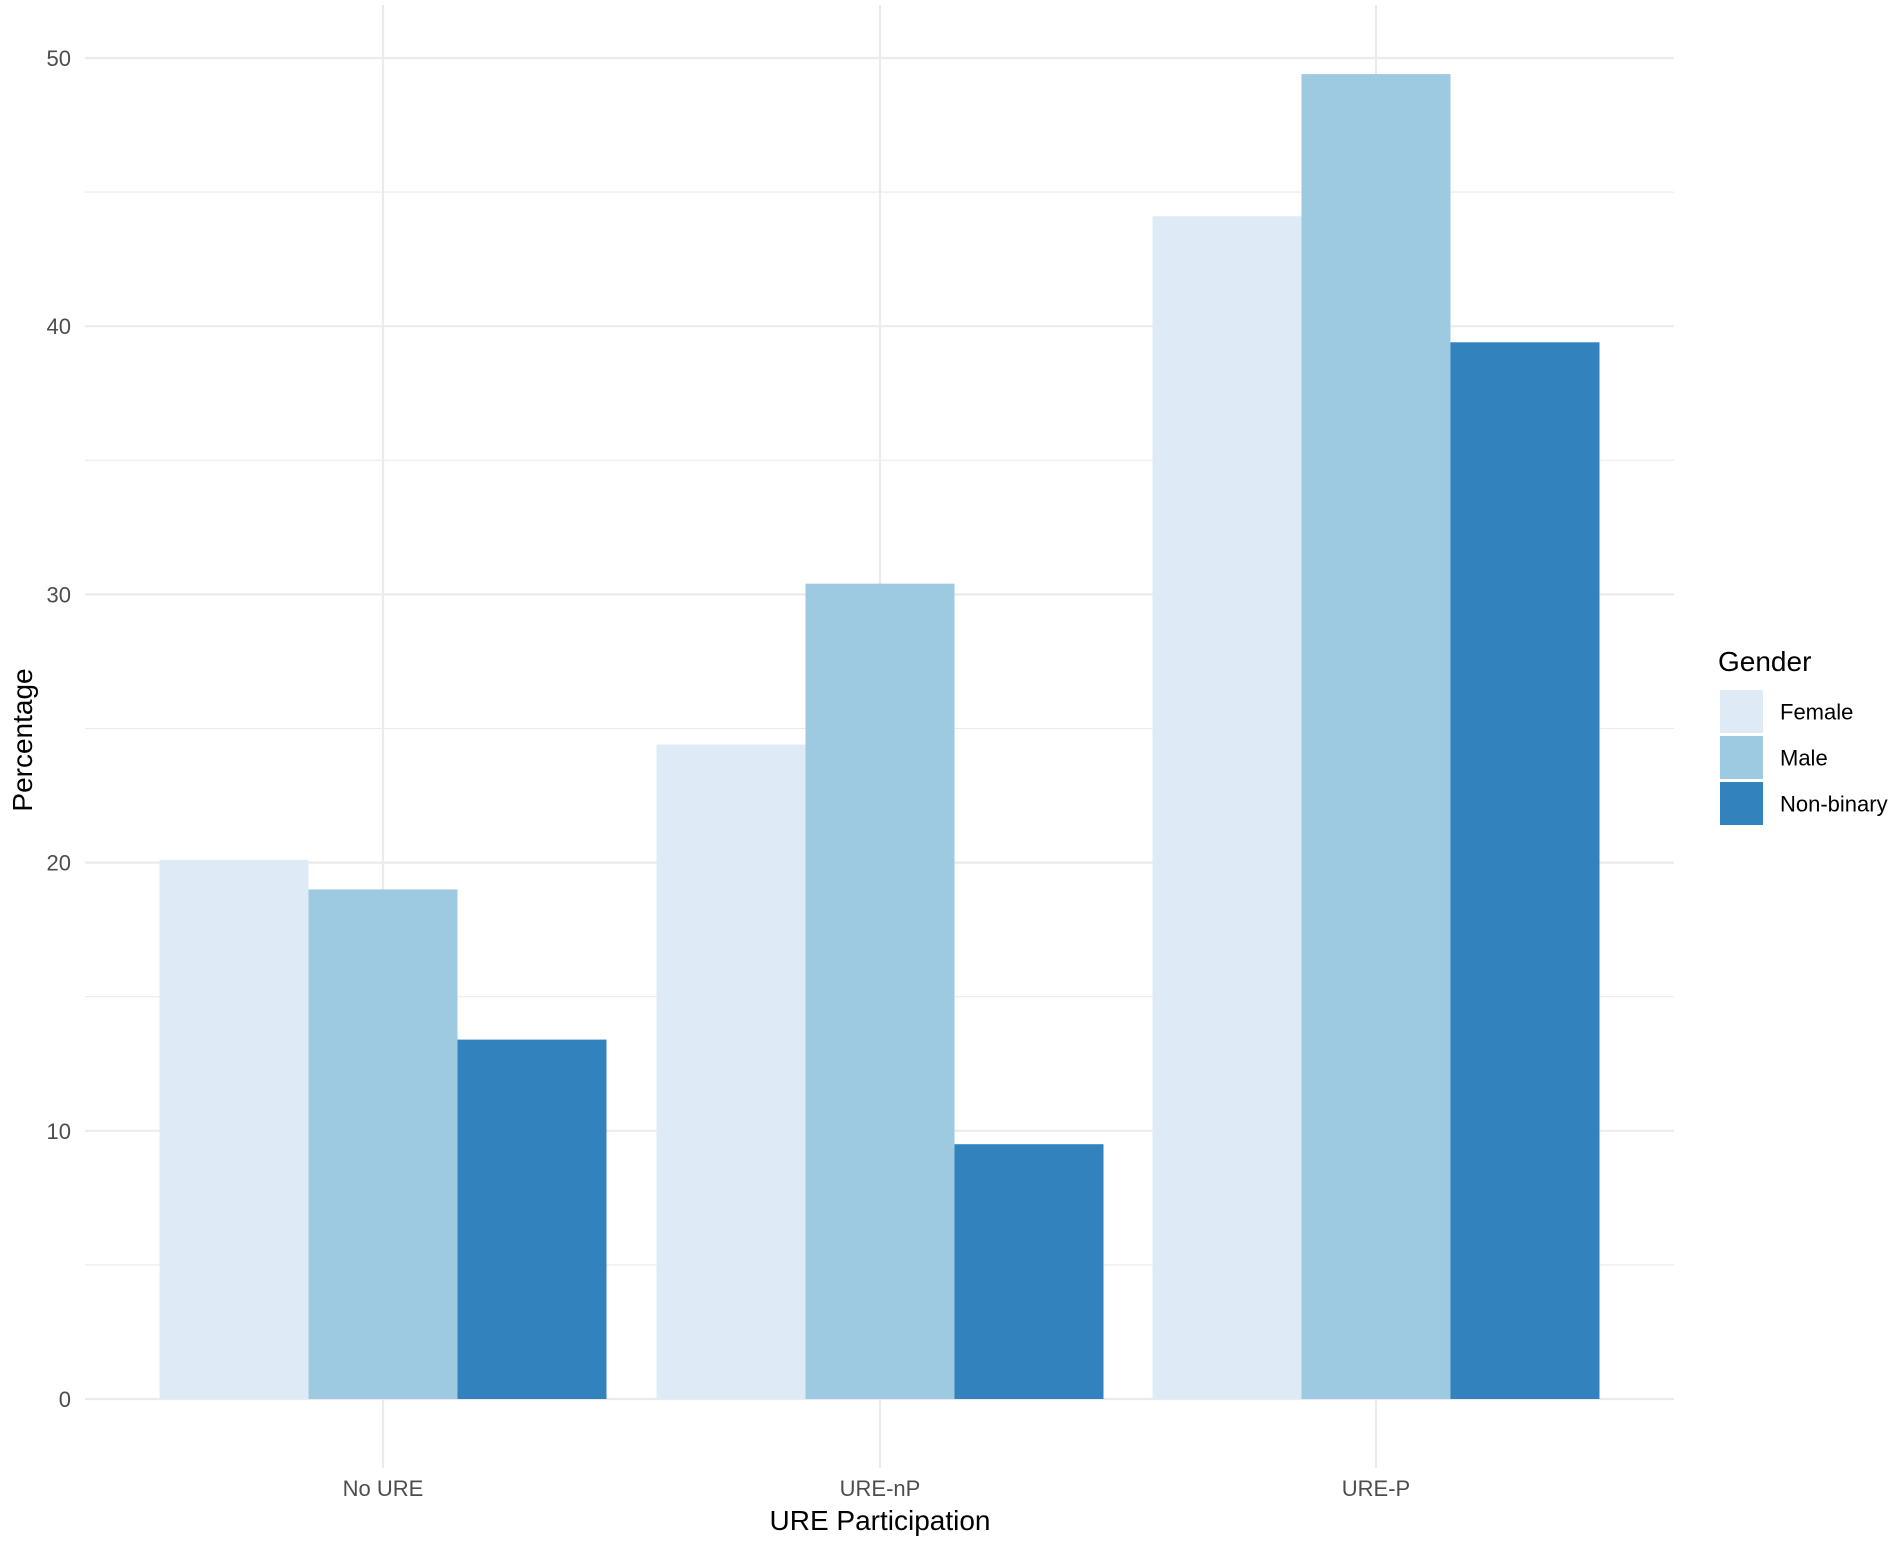 This screenshot has width=1902, height=1548. Describe the element at coordinates (1741, 803) in the screenshot. I see `legend-key-non-binary` at that location.